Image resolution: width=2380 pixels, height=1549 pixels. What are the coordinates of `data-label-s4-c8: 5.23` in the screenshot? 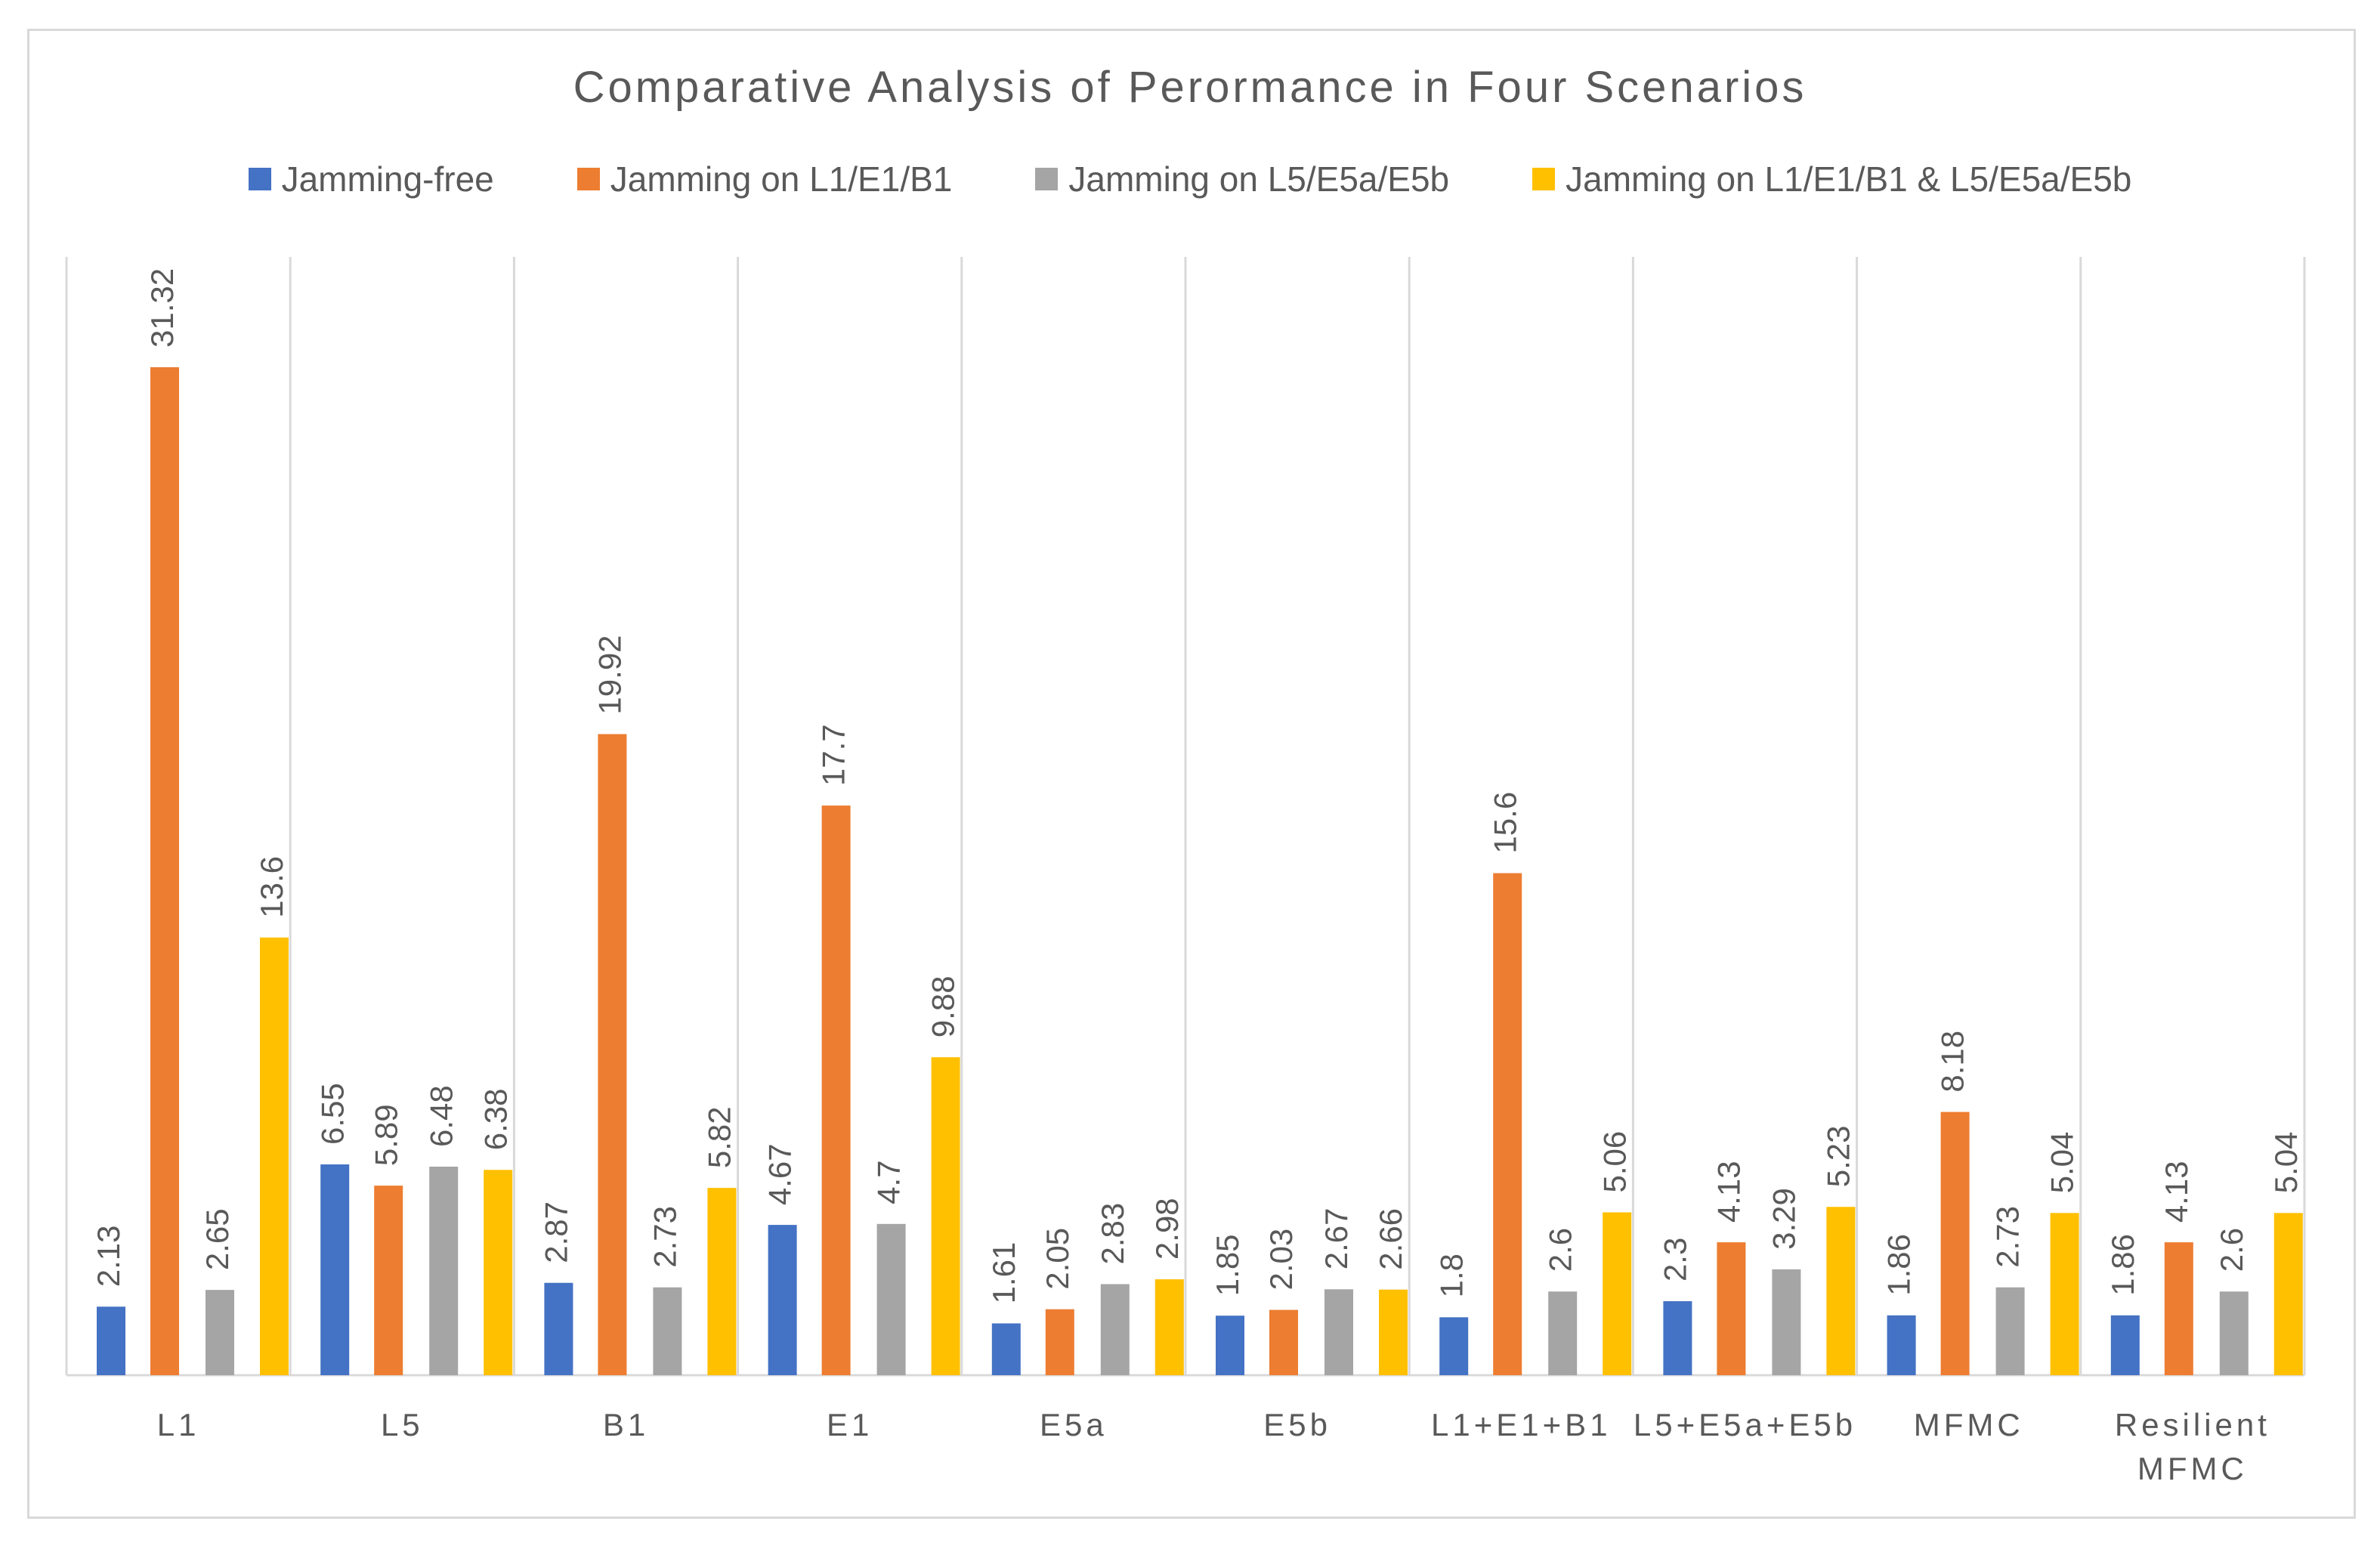 It's located at (1838, 1156).